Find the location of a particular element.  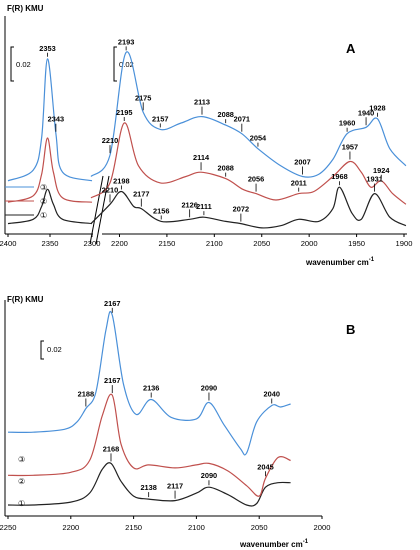

peak-label: 2117 is located at coordinates (175, 486).